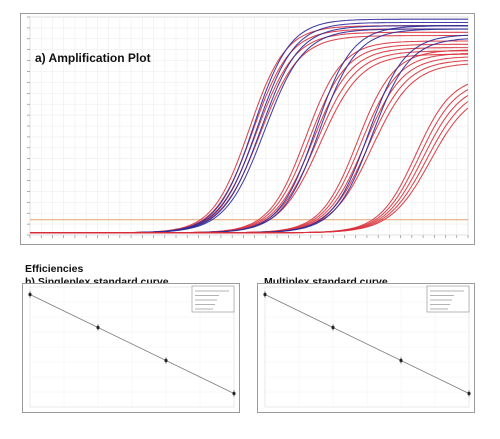  I want to click on multiplex-standard-curve-svg, so click(366, 348).